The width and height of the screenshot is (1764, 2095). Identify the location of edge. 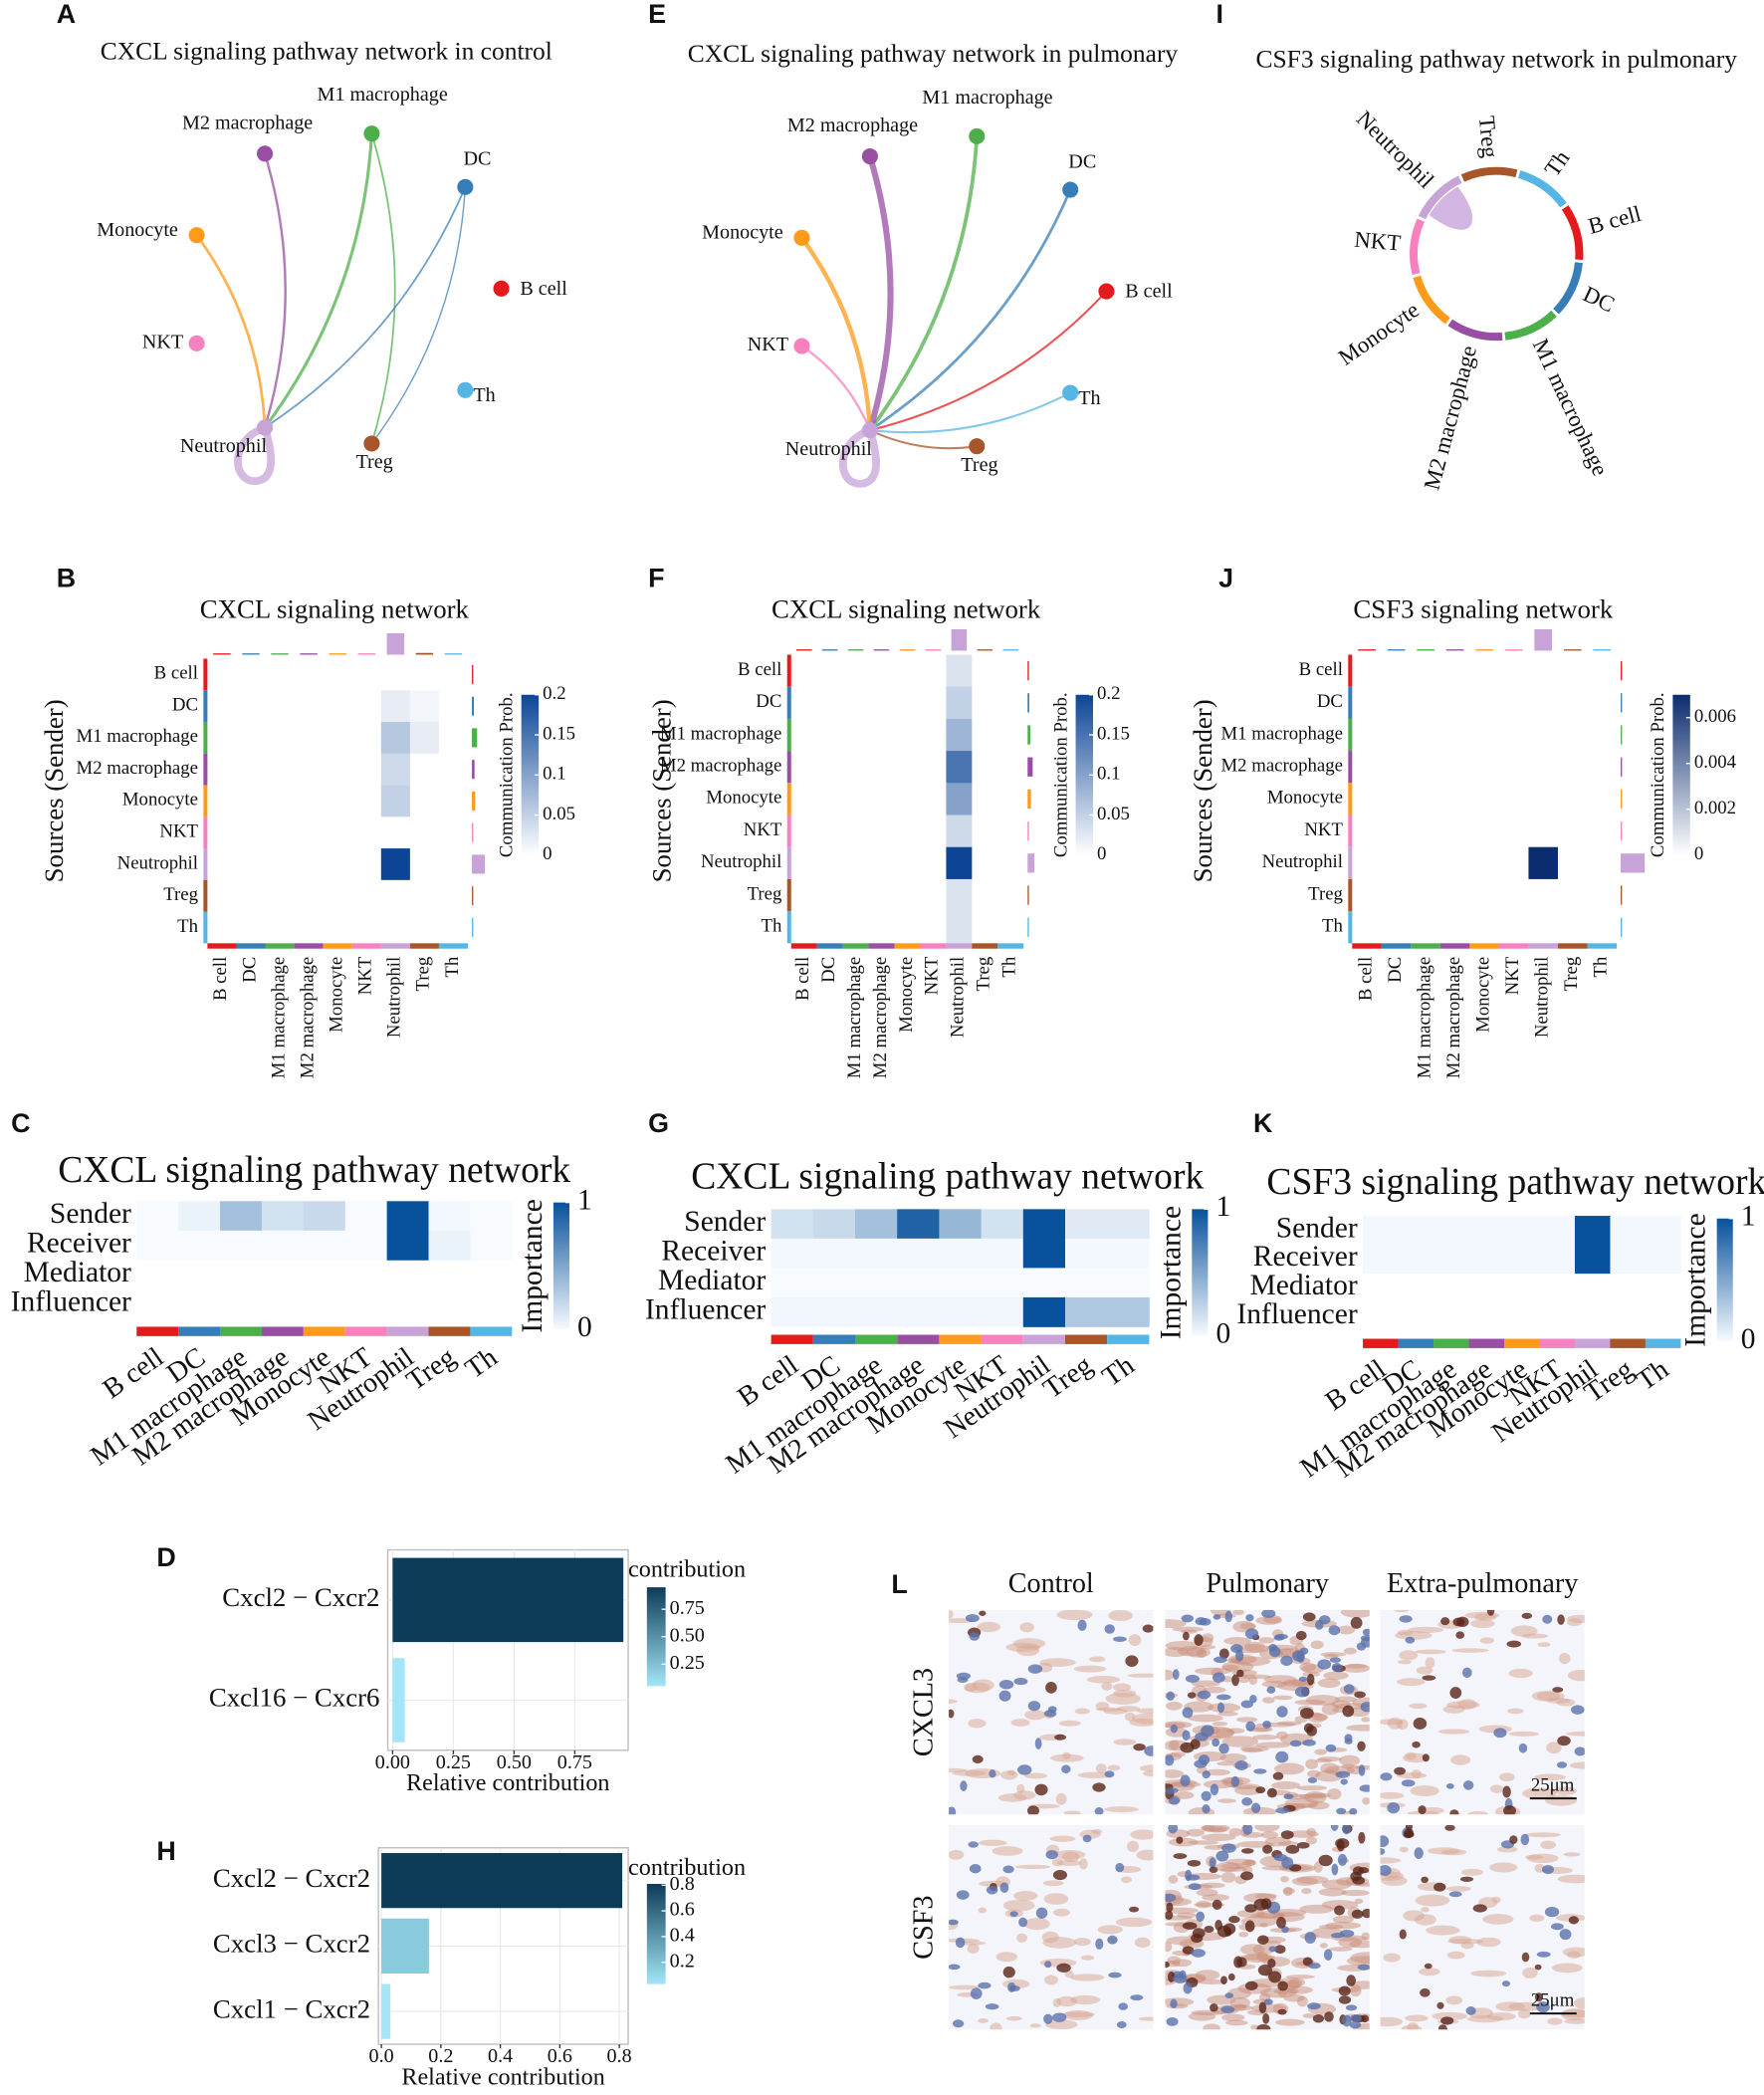
(365, 307).